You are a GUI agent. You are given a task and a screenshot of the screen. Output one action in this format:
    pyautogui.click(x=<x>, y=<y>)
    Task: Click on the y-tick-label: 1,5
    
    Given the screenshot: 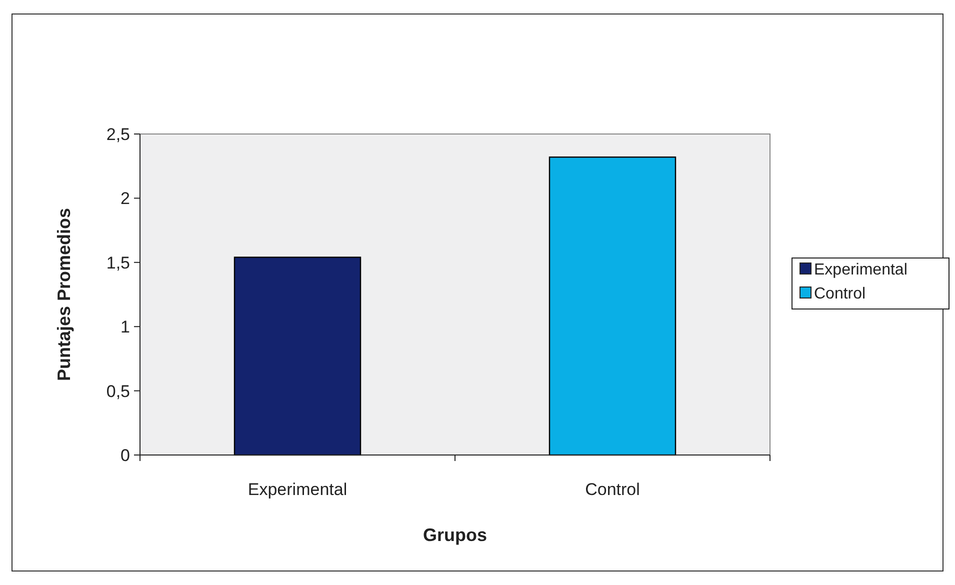 What is the action you would take?
    pyautogui.click(x=118, y=262)
    